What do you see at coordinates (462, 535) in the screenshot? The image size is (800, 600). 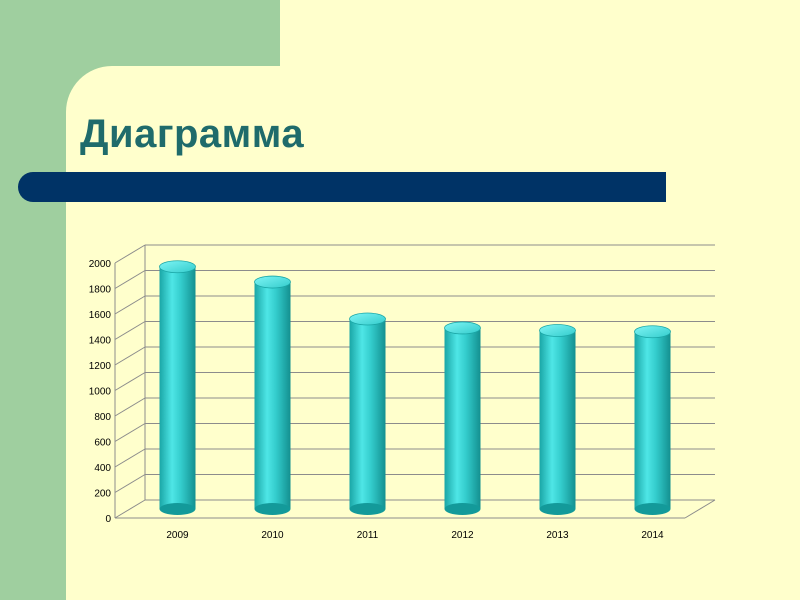 I see `x-tick-label: 2012` at bounding box center [462, 535].